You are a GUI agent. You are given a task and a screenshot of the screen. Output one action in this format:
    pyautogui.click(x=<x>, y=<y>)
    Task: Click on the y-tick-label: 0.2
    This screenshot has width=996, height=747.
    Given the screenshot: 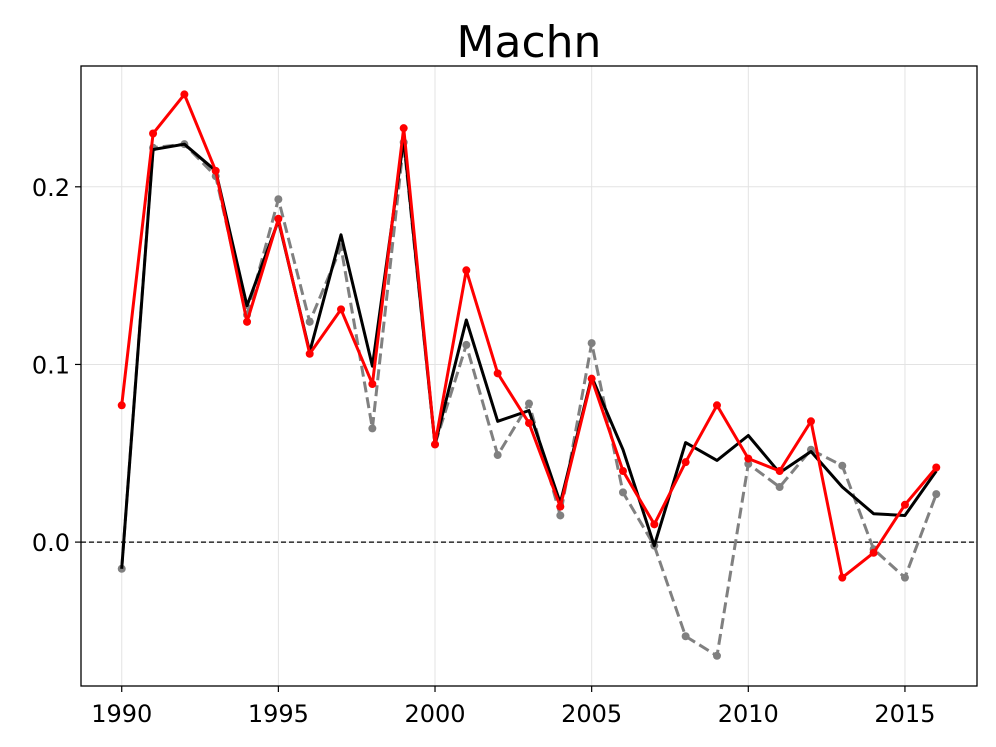 What is the action you would take?
    pyautogui.click(x=51, y=188)
    